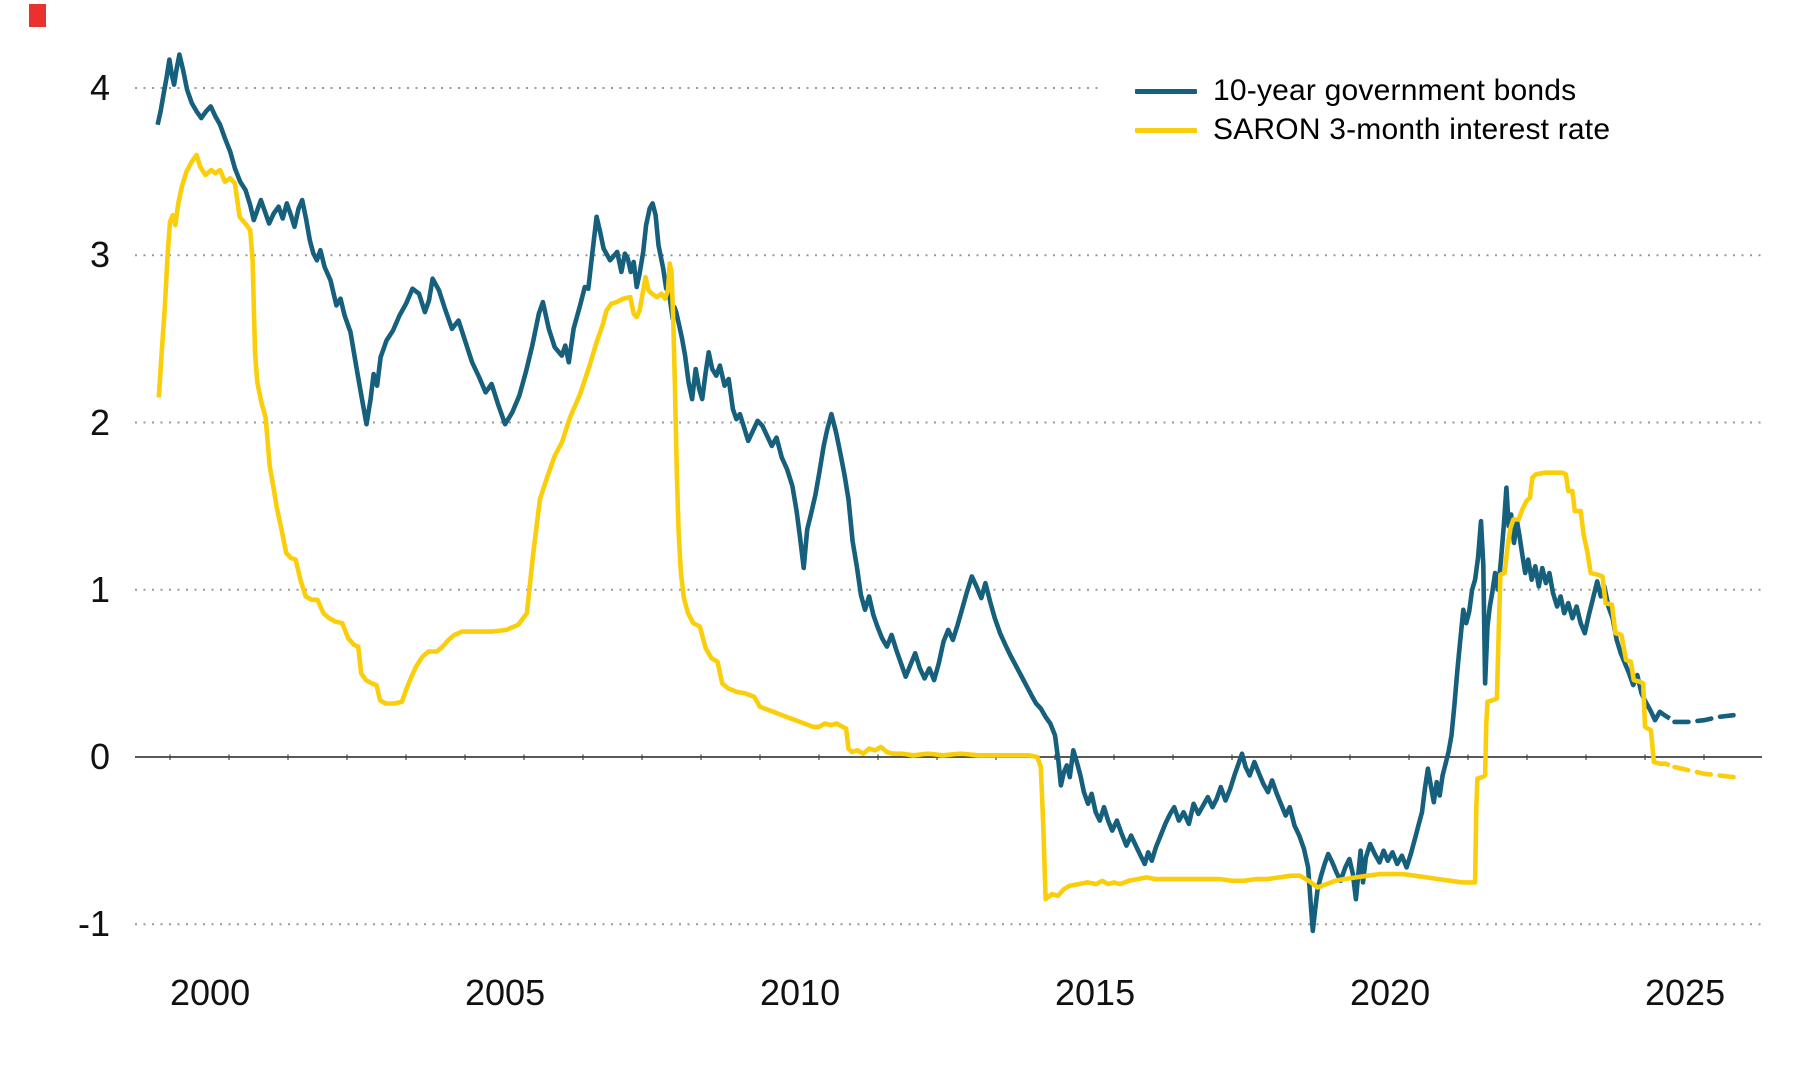  I want to click on legend-item-bonds: 10-year government bonds, so click(1372, 90).